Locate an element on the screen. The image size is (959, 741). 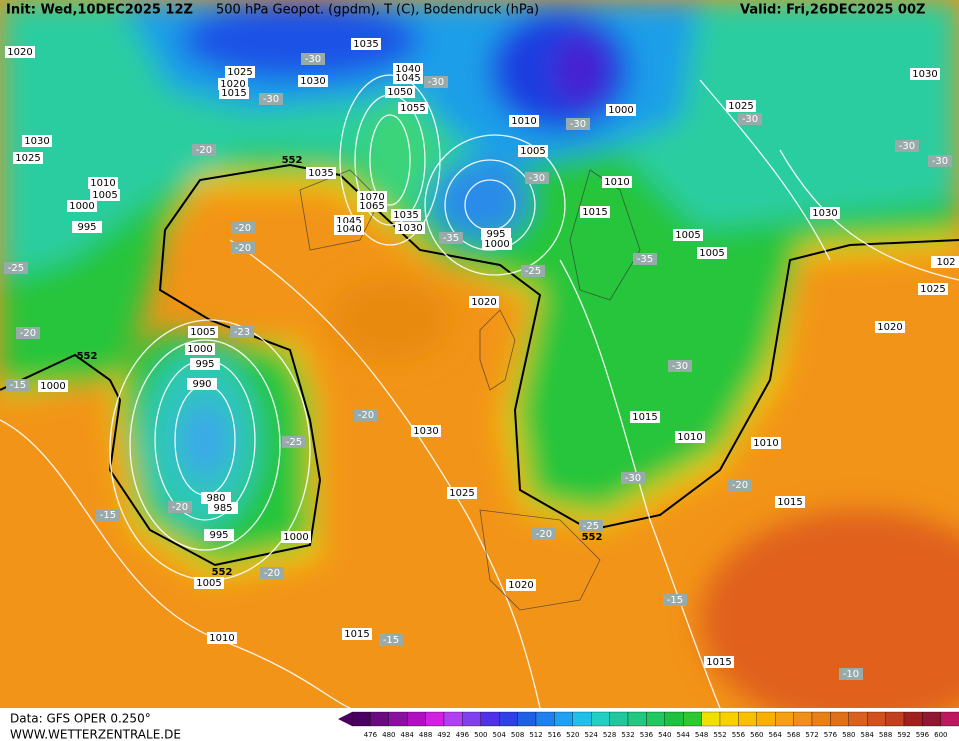
colorbar-label: 544 is located at coordinates (684, 735).